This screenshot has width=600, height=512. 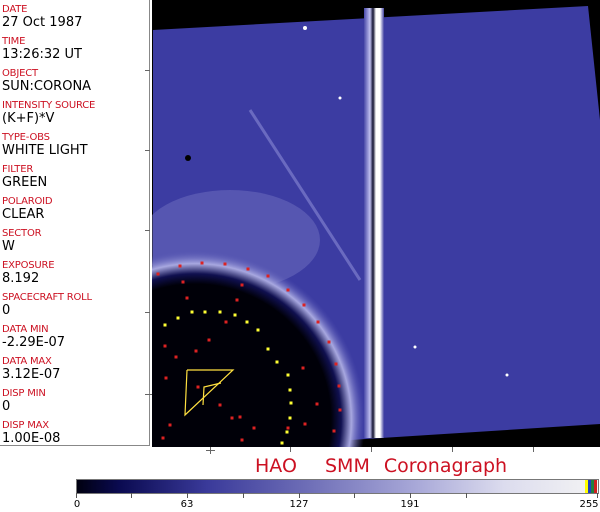 What do you see at coordinates (23, 214) in the screenshot?
I see `field-value: CLEAR` at bounding box center [23, 214].